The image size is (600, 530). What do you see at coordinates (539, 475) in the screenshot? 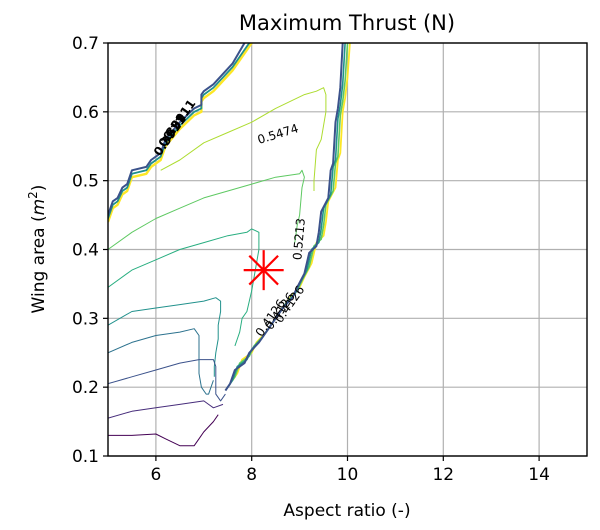
I see `x-tick-label: 14` at bounding box center [539, 475].